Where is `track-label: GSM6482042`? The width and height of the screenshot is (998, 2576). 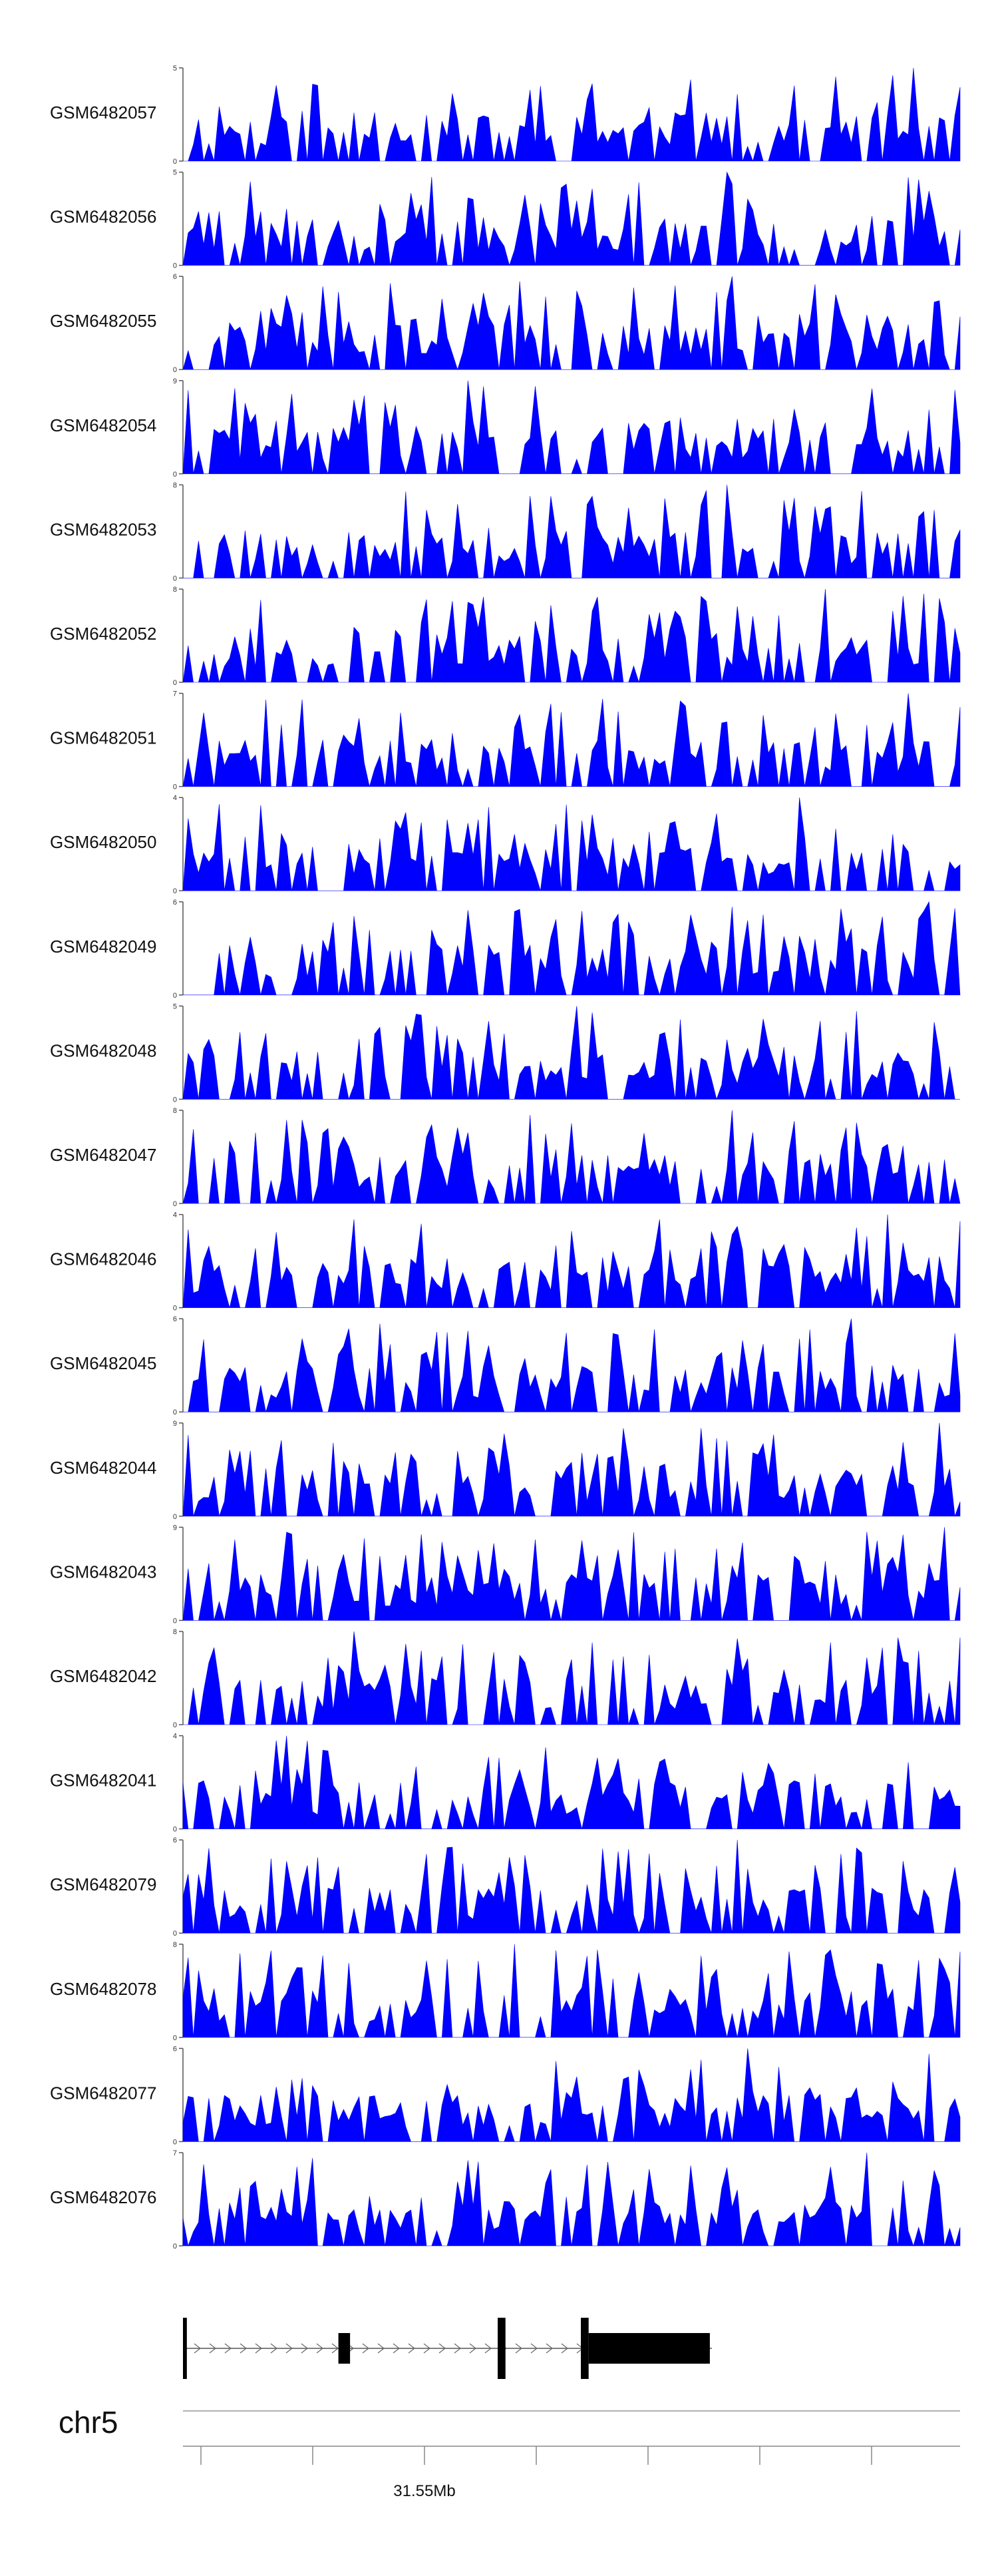 track-label: GSM6482042 is located at coordinates (103, 1676).